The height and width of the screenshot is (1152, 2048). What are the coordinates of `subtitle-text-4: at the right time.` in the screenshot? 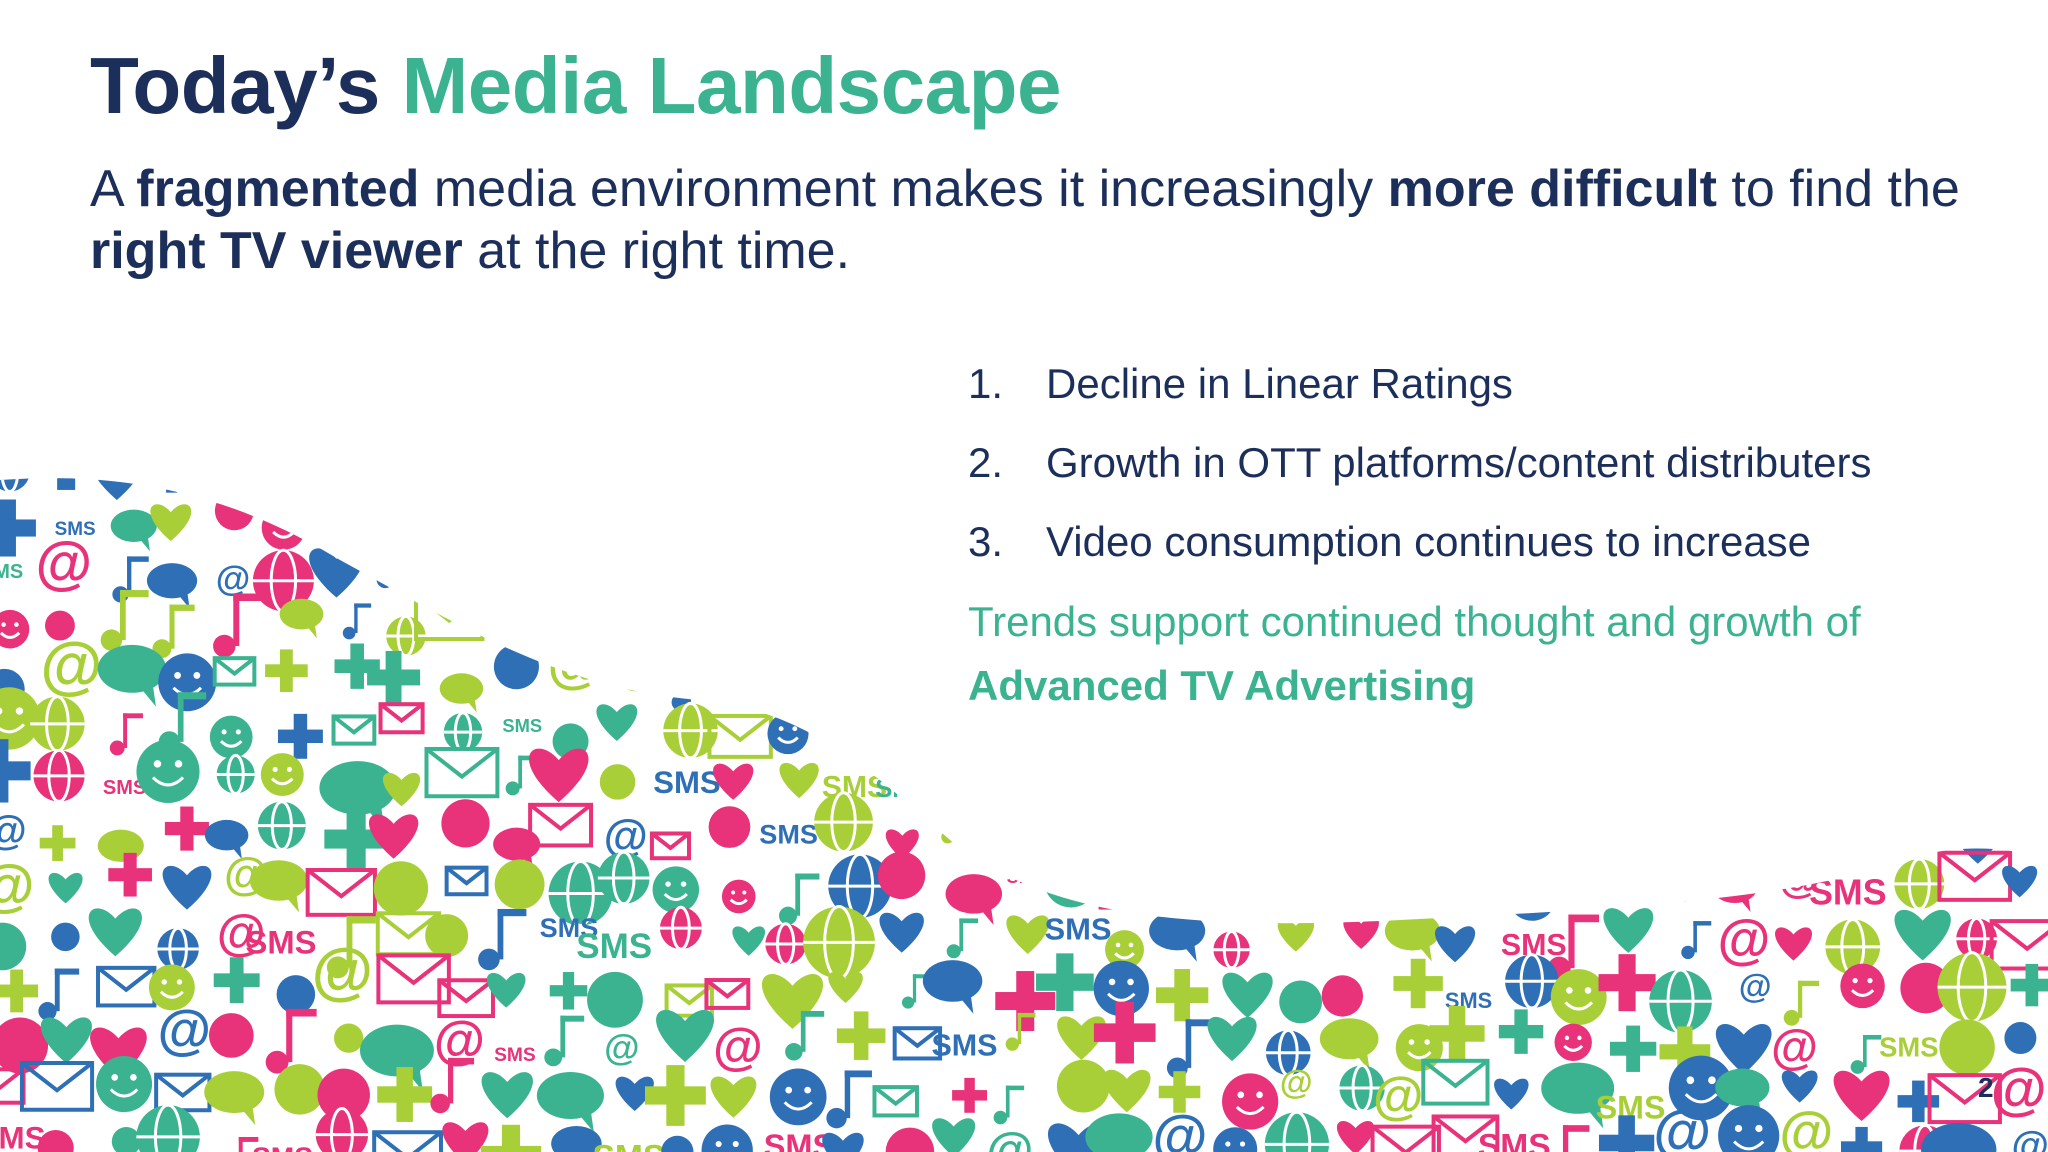 It's located at (656, 251).